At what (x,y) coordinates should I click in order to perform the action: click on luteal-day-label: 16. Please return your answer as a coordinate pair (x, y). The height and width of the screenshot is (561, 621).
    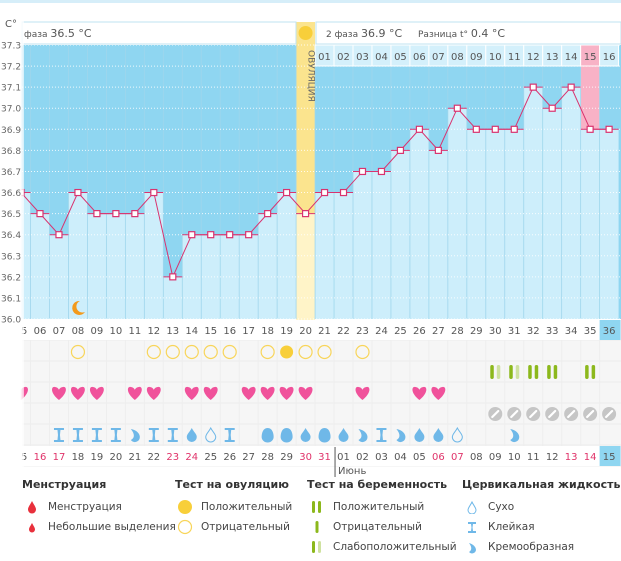
    Looking at the image, I should click on (609, 57).